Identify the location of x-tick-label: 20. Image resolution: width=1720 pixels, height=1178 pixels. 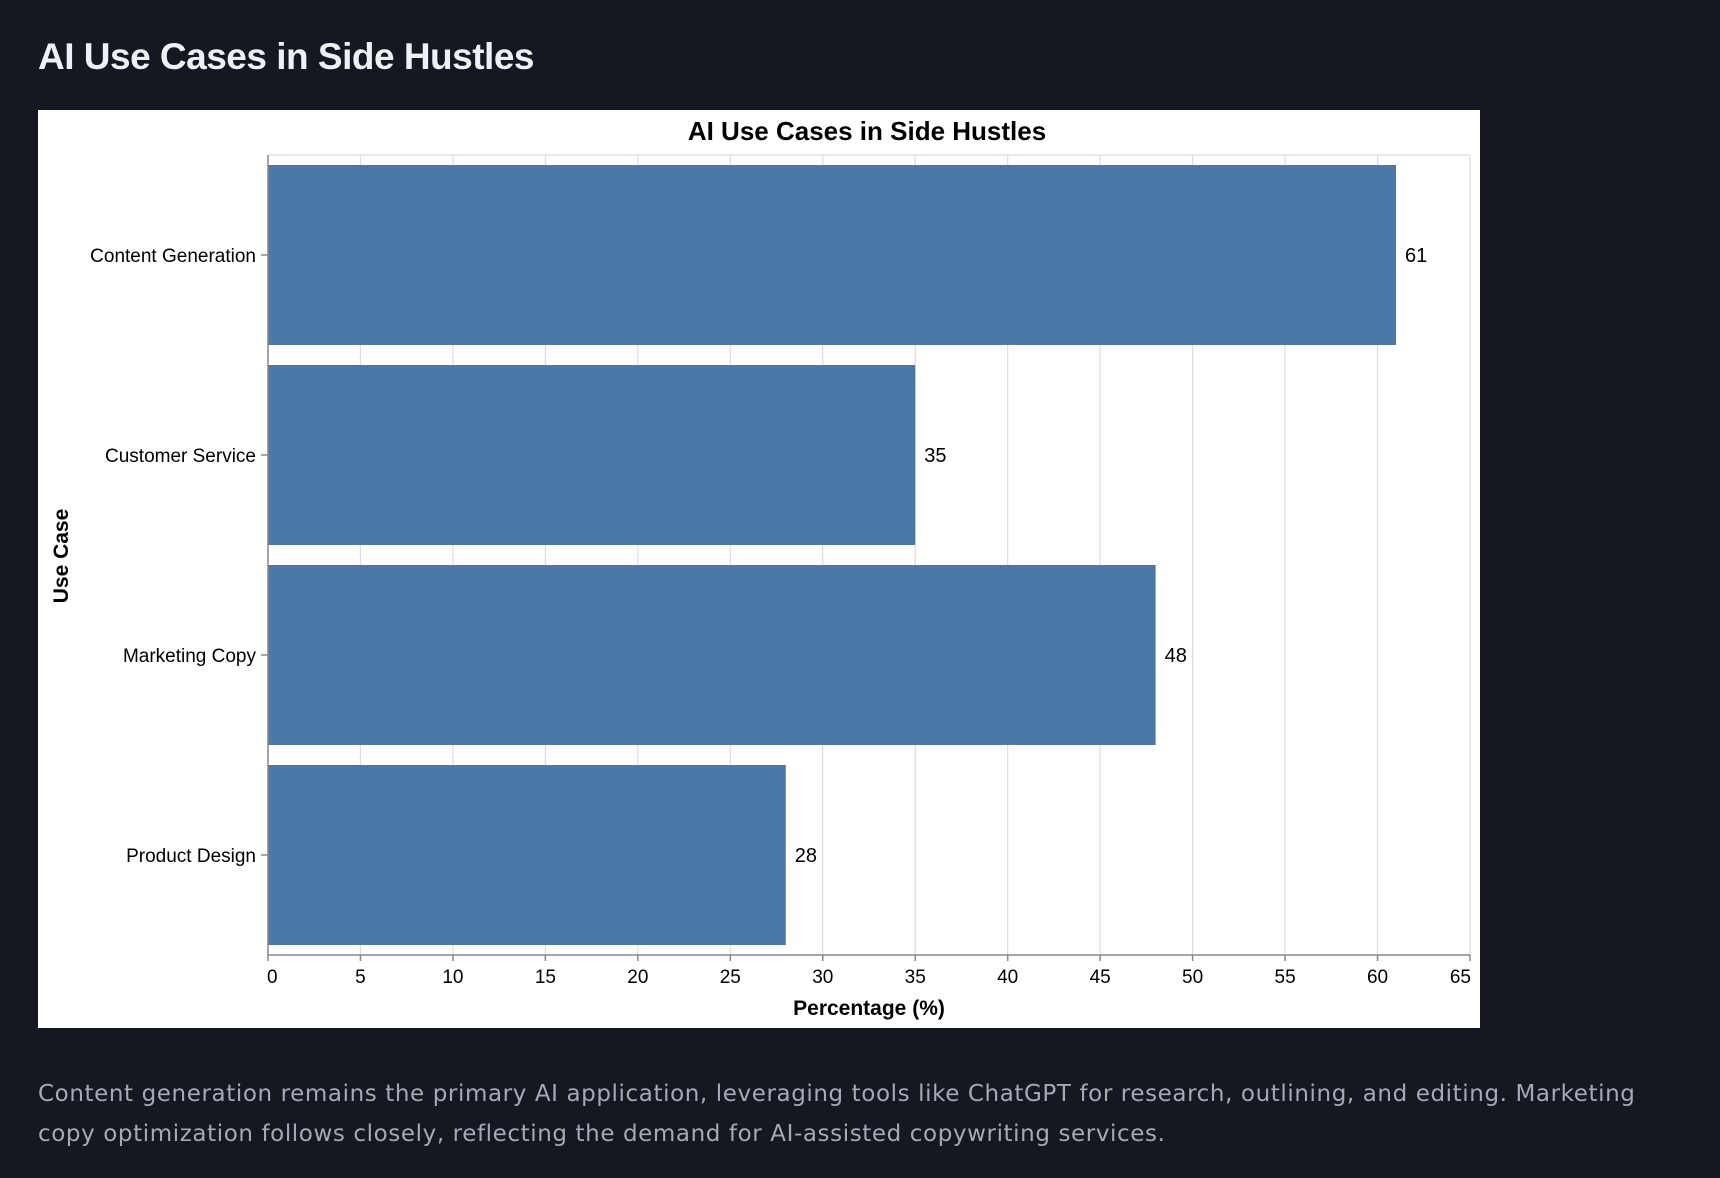
(637, 977).